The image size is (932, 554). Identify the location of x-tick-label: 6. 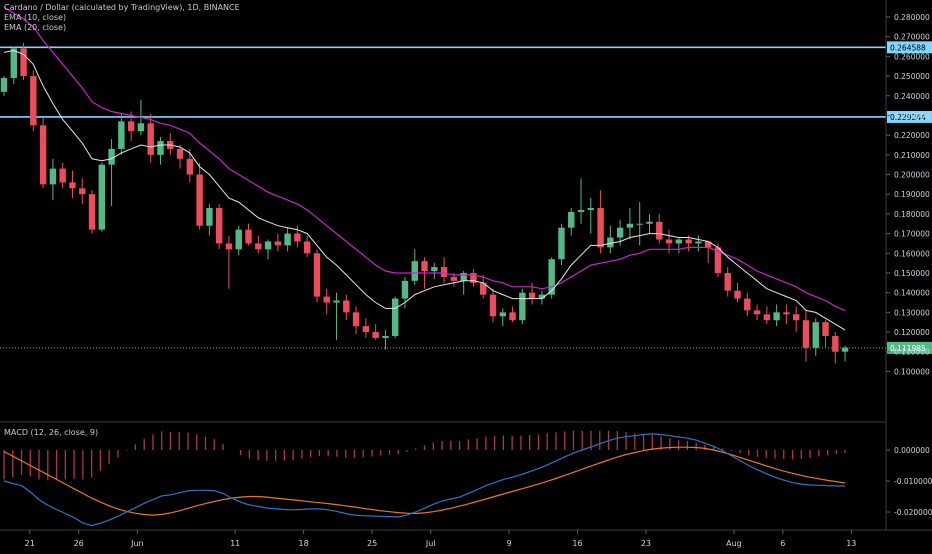
(782, 543).